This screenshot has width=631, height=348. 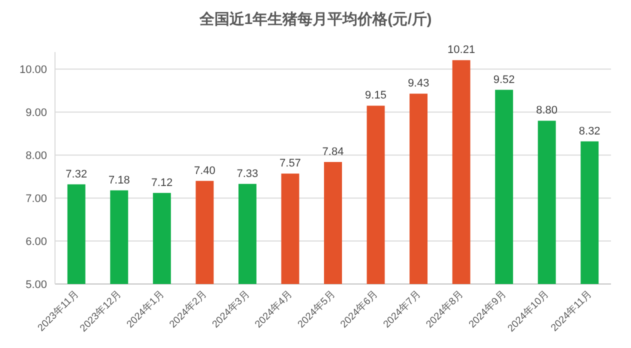 I want to click on y-tick-label: 10.00, so click(x=33, y=70).